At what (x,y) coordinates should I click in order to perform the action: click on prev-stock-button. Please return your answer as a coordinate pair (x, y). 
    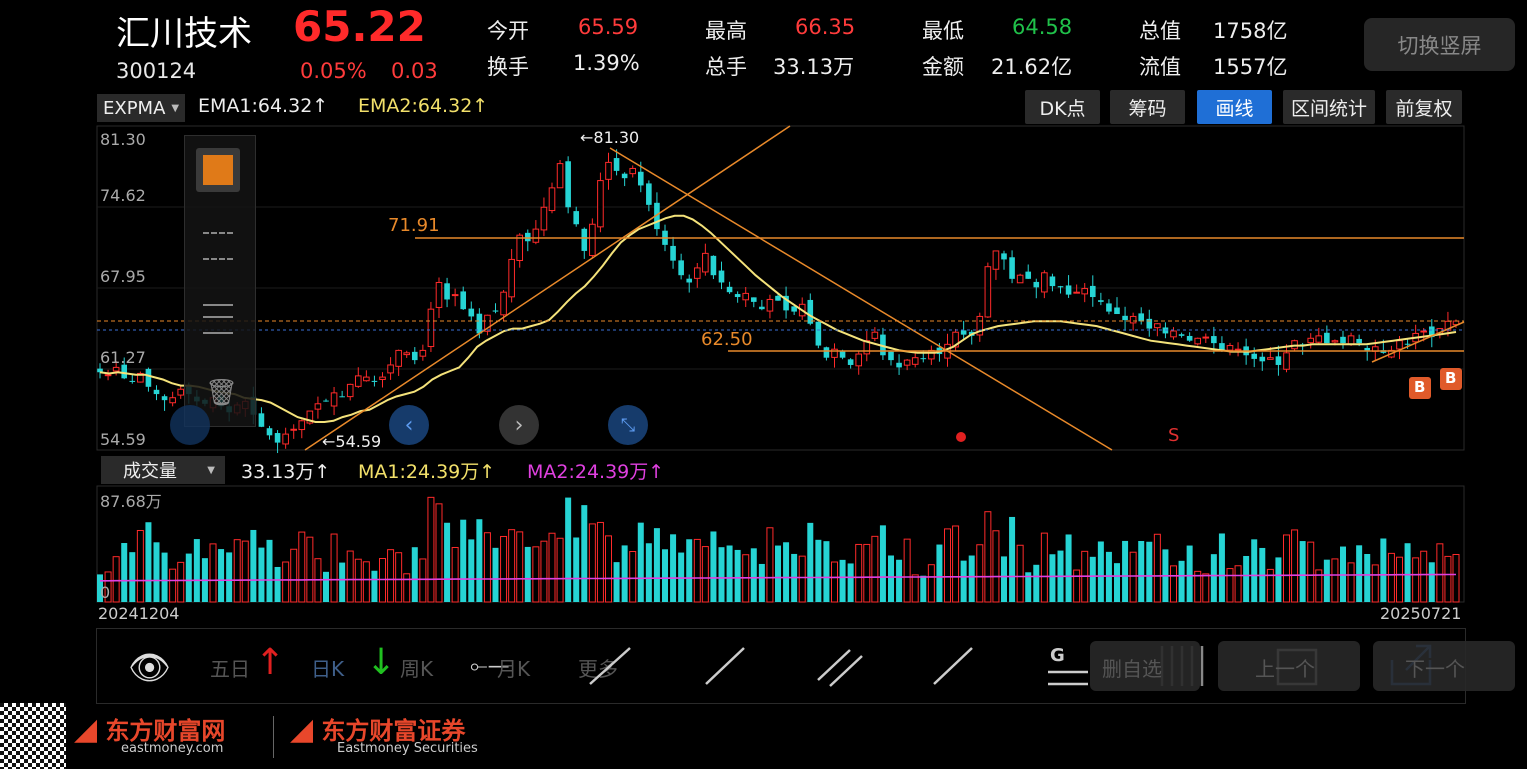
    Looking at the image, I should click on (1289, 666).